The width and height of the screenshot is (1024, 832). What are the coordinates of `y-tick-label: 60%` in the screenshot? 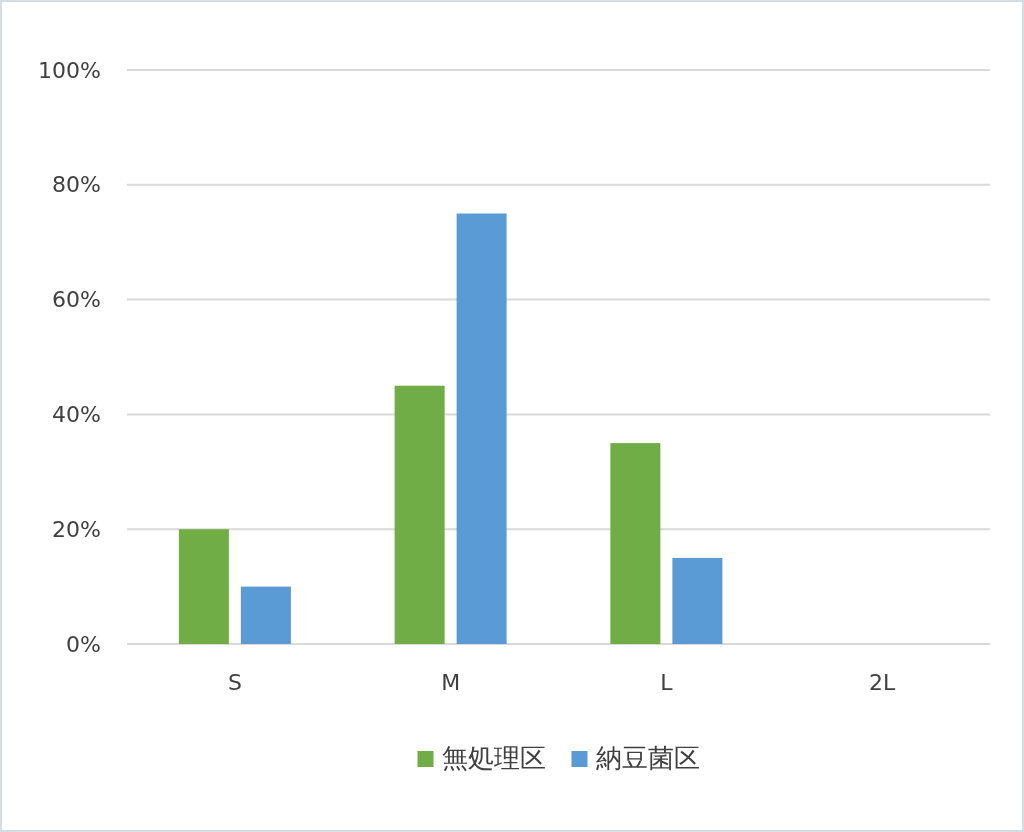 It's located at (76, 300).